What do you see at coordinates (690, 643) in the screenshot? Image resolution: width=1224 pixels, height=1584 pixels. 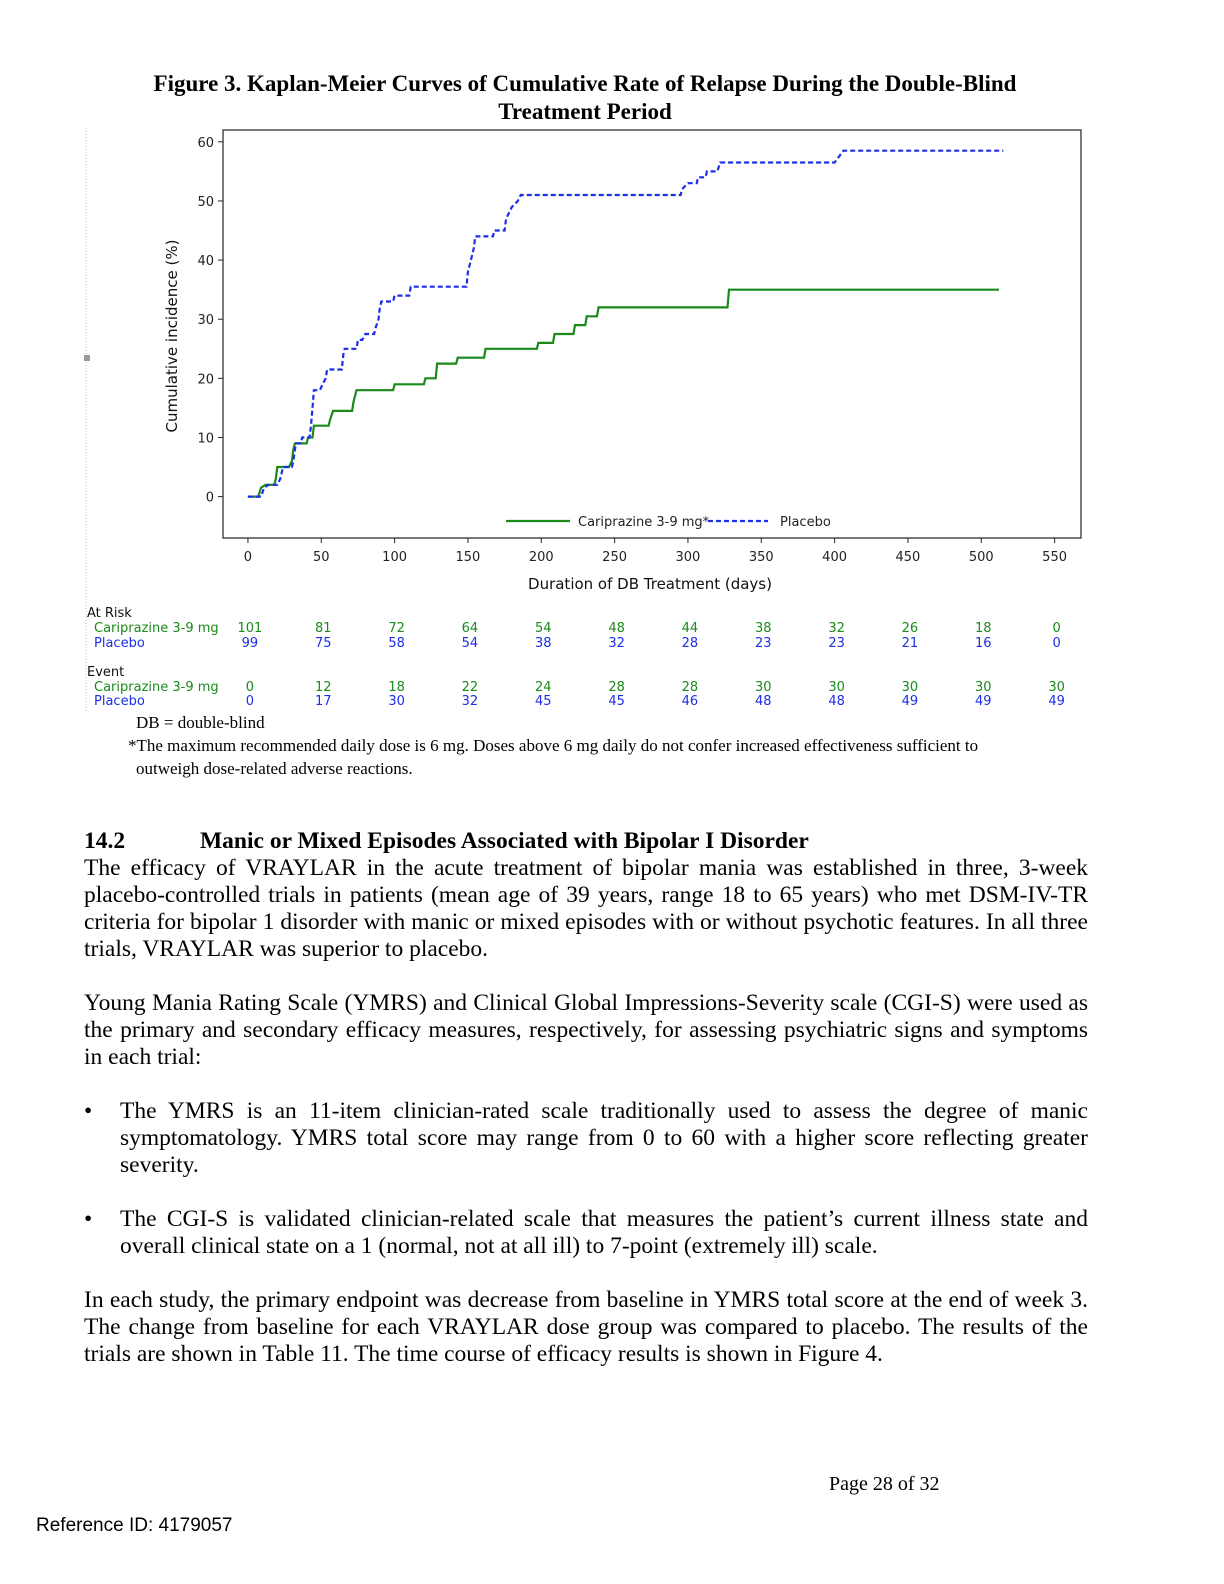 I see `at-risk-placebo-value: 28` at bounding box center [690, 643].